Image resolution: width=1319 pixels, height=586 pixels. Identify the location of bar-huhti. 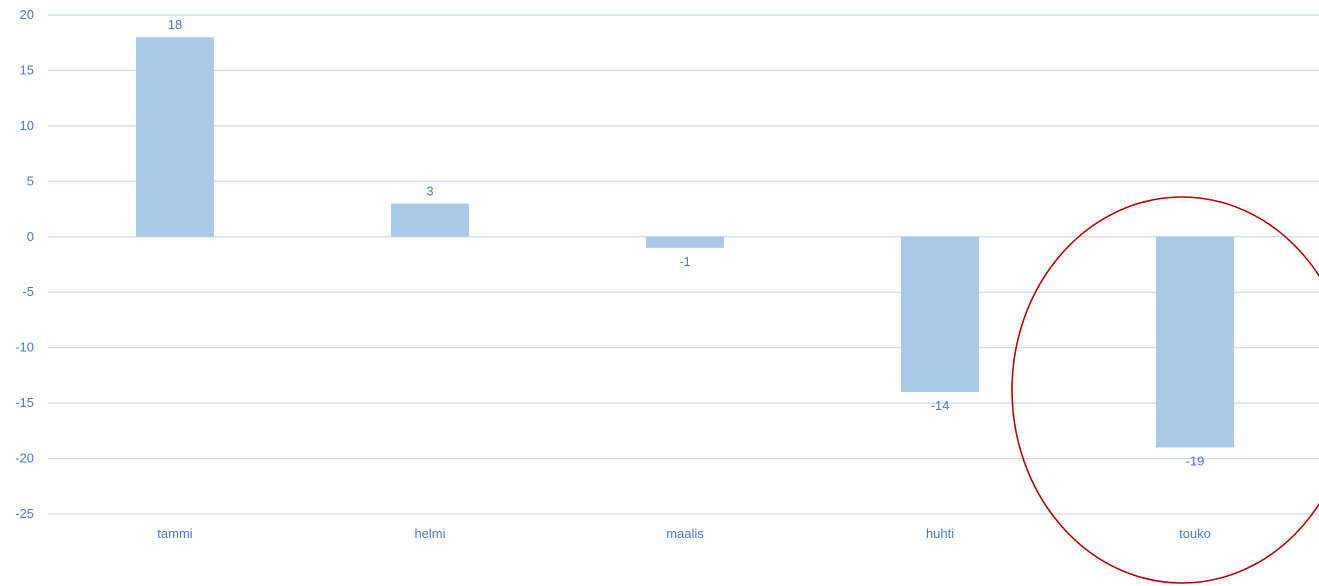
(940, 314).